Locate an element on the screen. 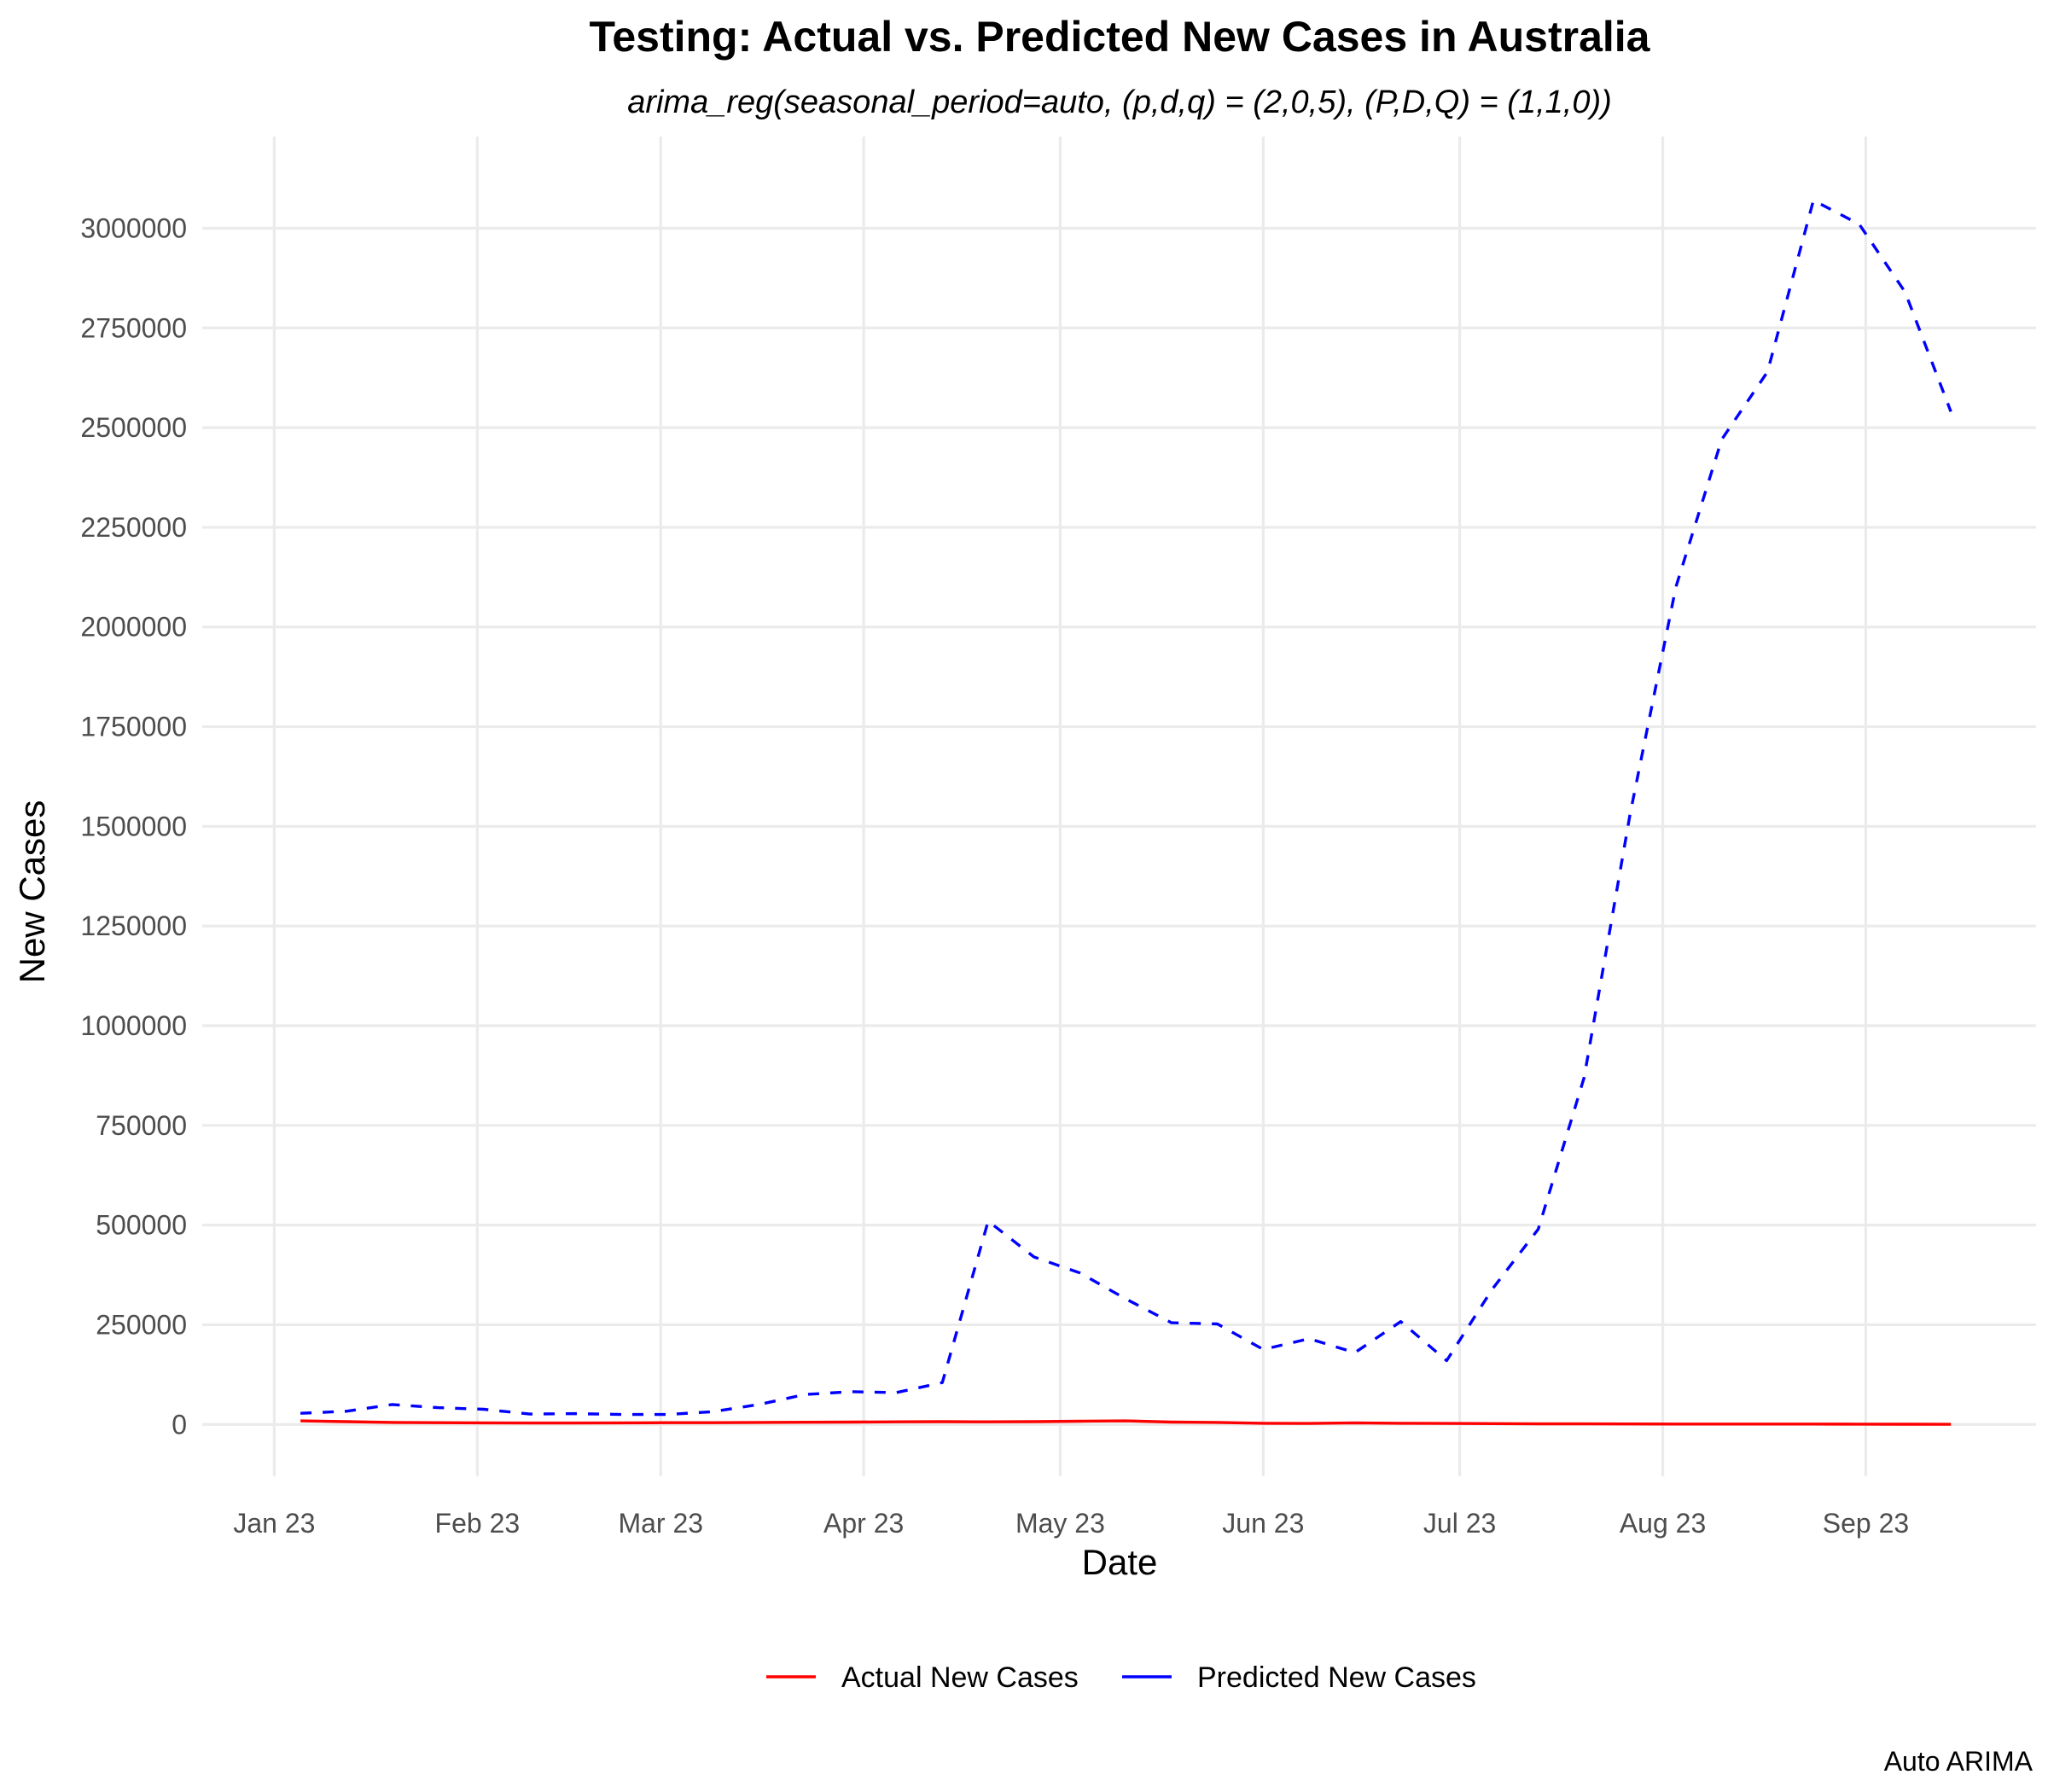  y-tick-label: 1500000 is located at coordinates (133, 826).